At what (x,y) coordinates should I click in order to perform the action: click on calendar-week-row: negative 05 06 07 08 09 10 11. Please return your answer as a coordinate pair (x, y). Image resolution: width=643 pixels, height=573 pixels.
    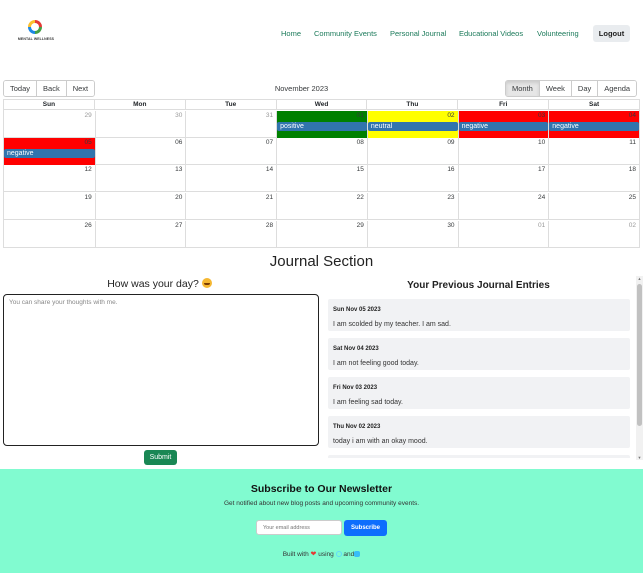
    Looking at the image, I should click on (321, 151).